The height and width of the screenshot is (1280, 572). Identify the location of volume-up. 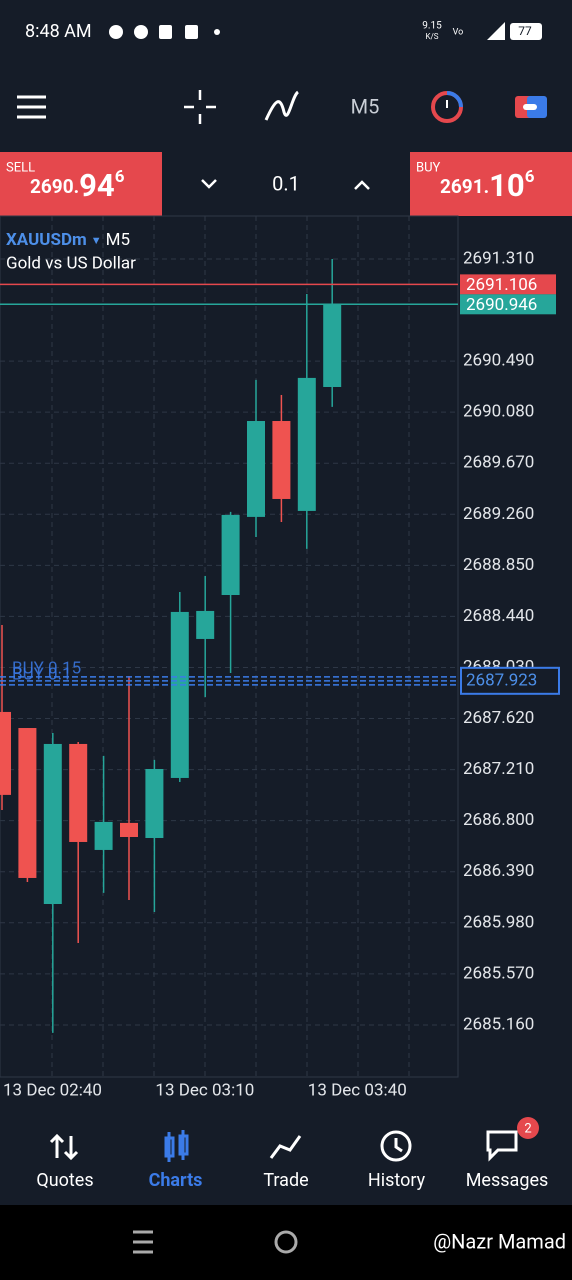
(362, 185).